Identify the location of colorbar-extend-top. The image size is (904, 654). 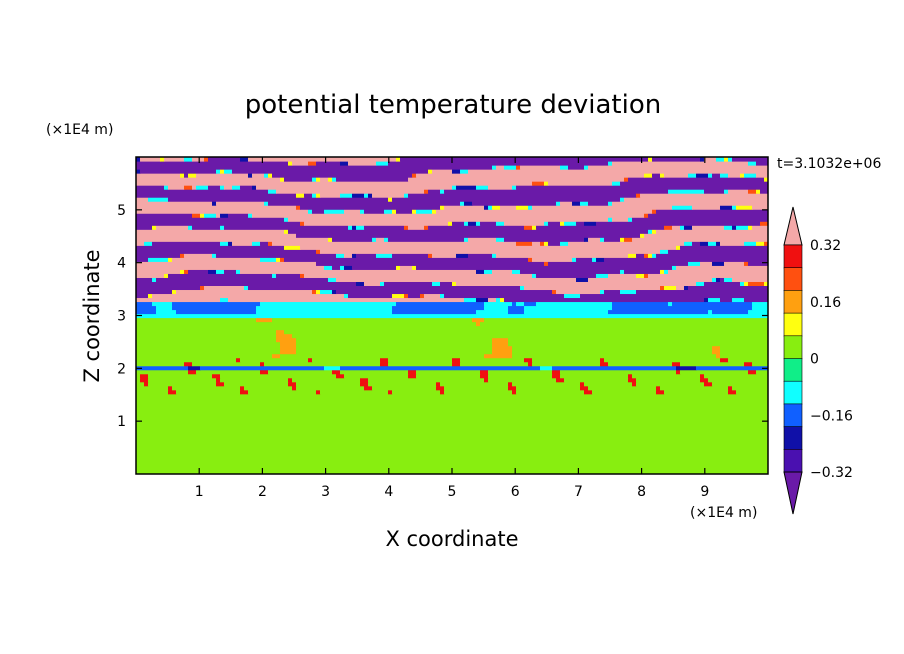
(793, 226).